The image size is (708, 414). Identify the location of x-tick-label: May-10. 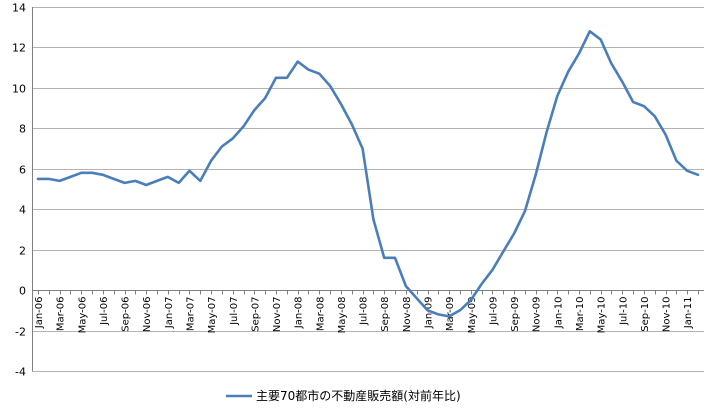
(602, 315).